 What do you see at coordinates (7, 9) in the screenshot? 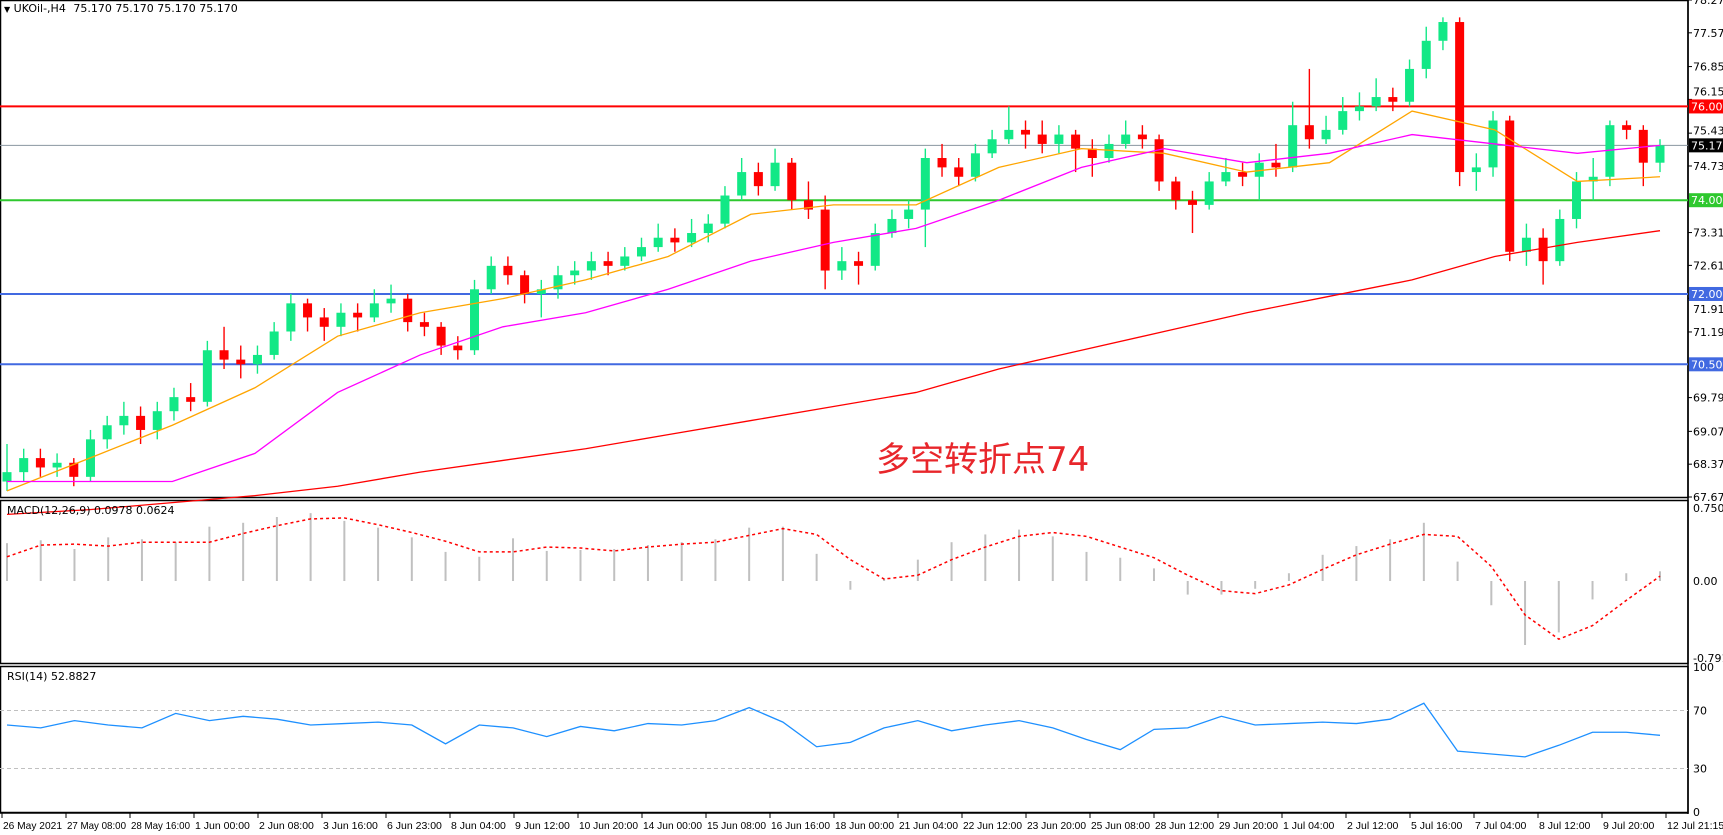
I see `dropdown-triangle-icon: ▼` at bounding box center [7, 9].